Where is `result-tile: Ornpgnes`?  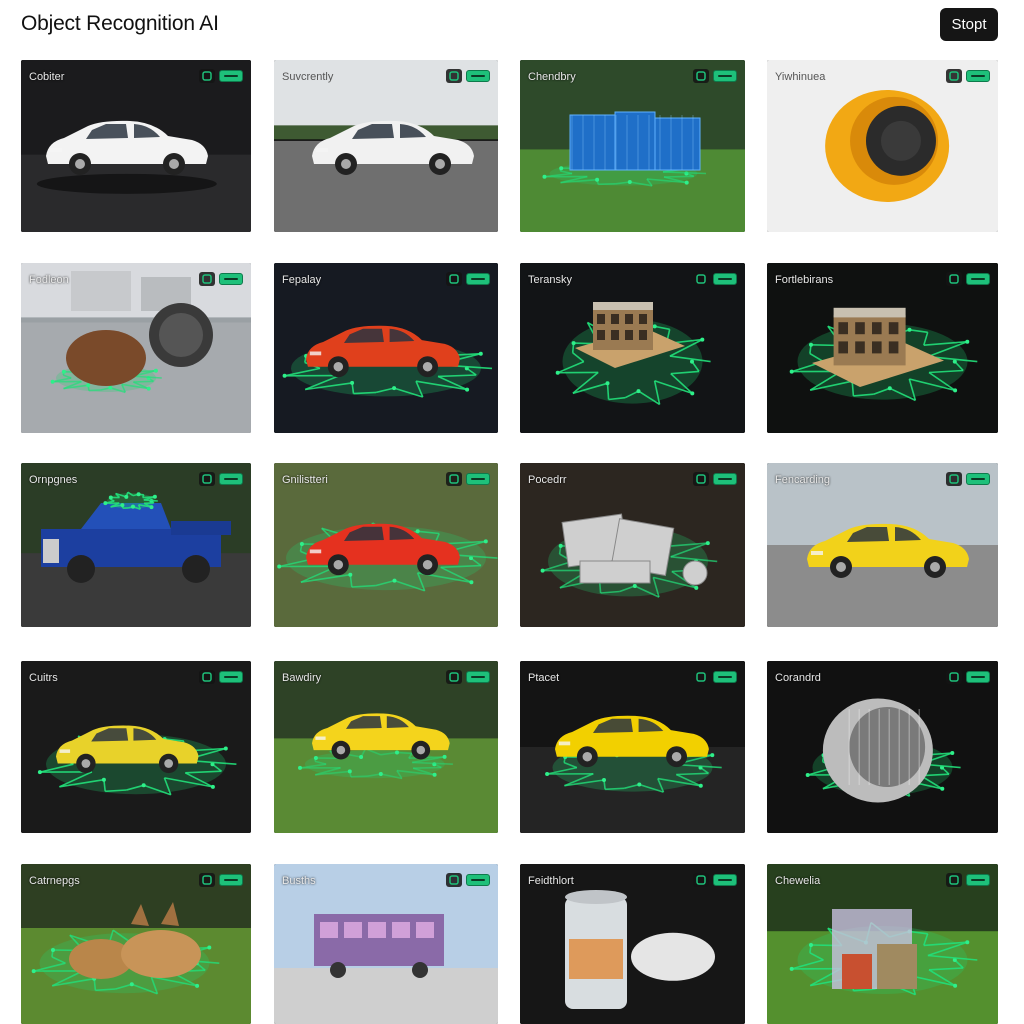
result-tile: Ornpgnes is located at coordinates (136, 545).